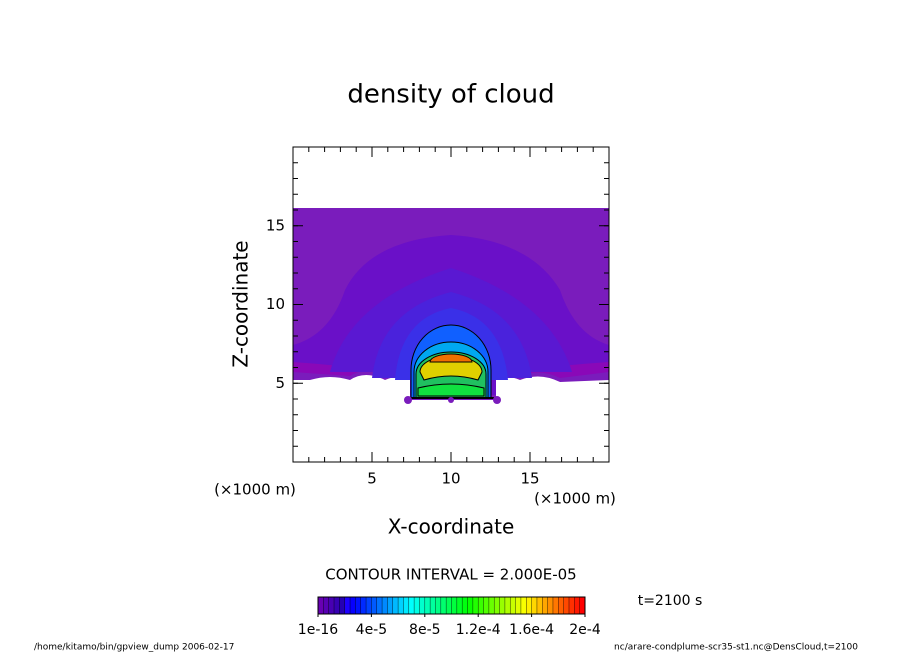 The height and width of the screenshot is (654, 904). I want to click on colorbar-frame, so click(451, 605).